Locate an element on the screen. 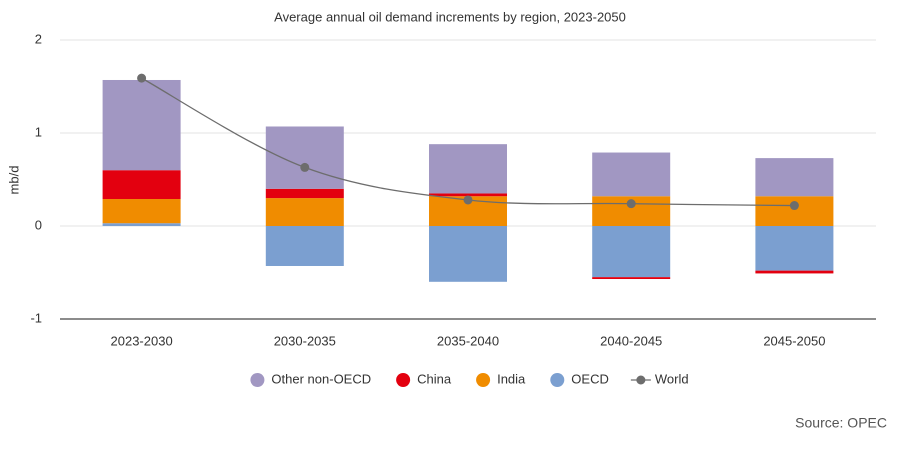  legend-label: OECD is located at coordinates (590, 378).